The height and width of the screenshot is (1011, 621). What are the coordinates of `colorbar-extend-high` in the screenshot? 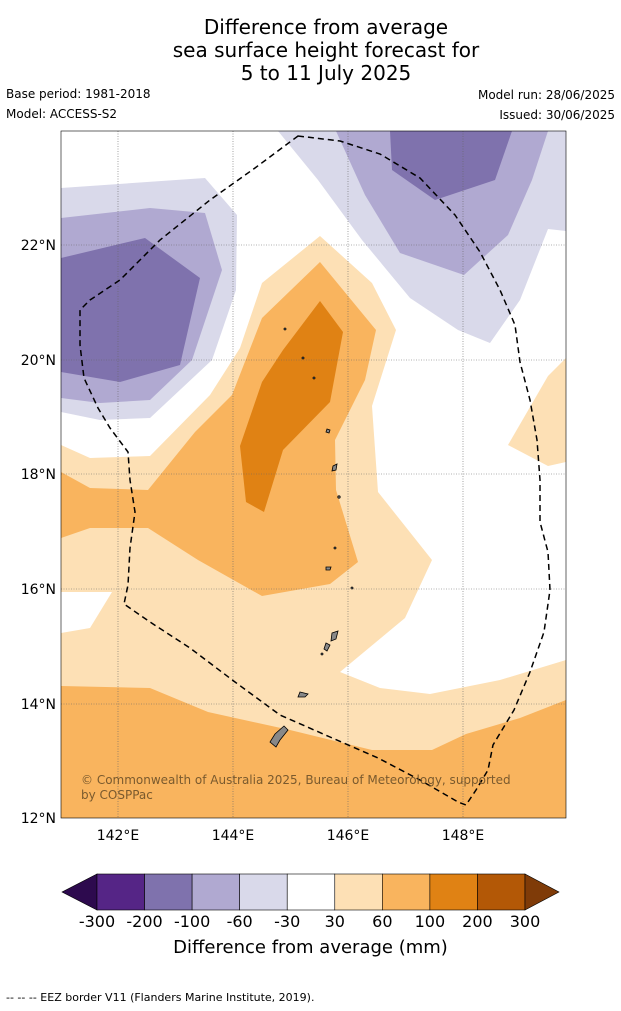 It's located at (542, 892).